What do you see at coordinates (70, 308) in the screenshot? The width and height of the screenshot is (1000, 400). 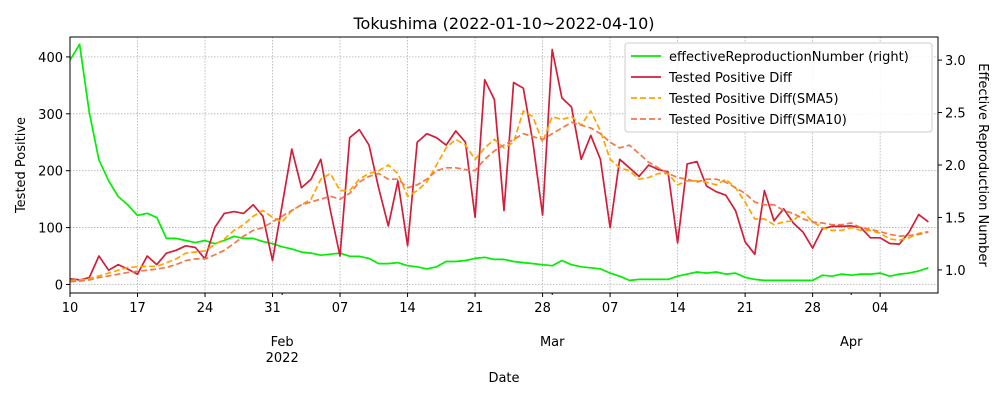 I see `x-tick-label: 10` at bounding box center [70, 308].